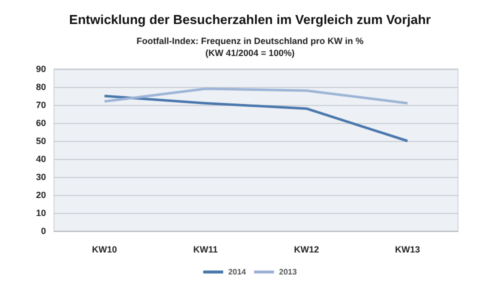 The width and height of the screenshot is (500, 291). Describe the element at coordinates (250, 19) in the screenshot. I see `chart-title: Entwicklung der Besucherzahlen im Vergleich zum Vorjahr` at that location.